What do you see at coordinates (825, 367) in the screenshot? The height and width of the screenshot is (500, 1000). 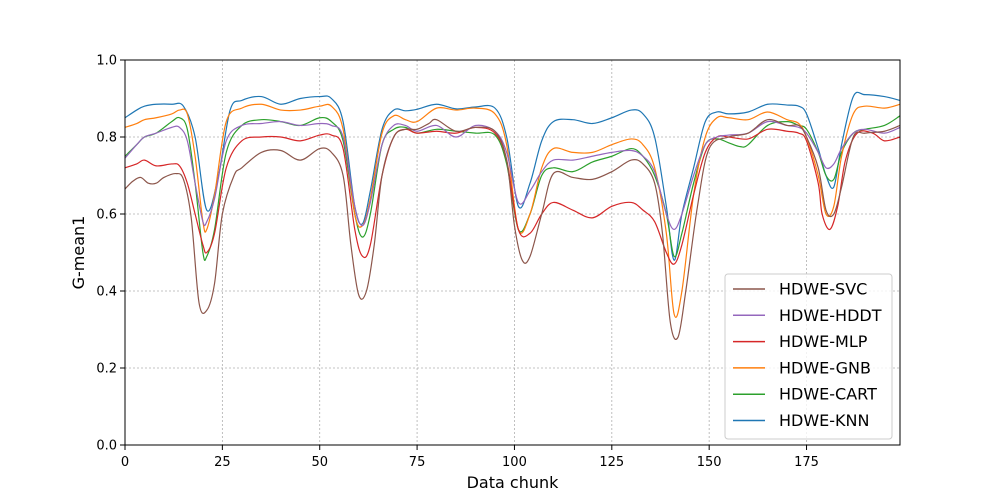 I see `legend-label-hdwe-gnb: HDWE-GNB` at bounding box center [825, 367].